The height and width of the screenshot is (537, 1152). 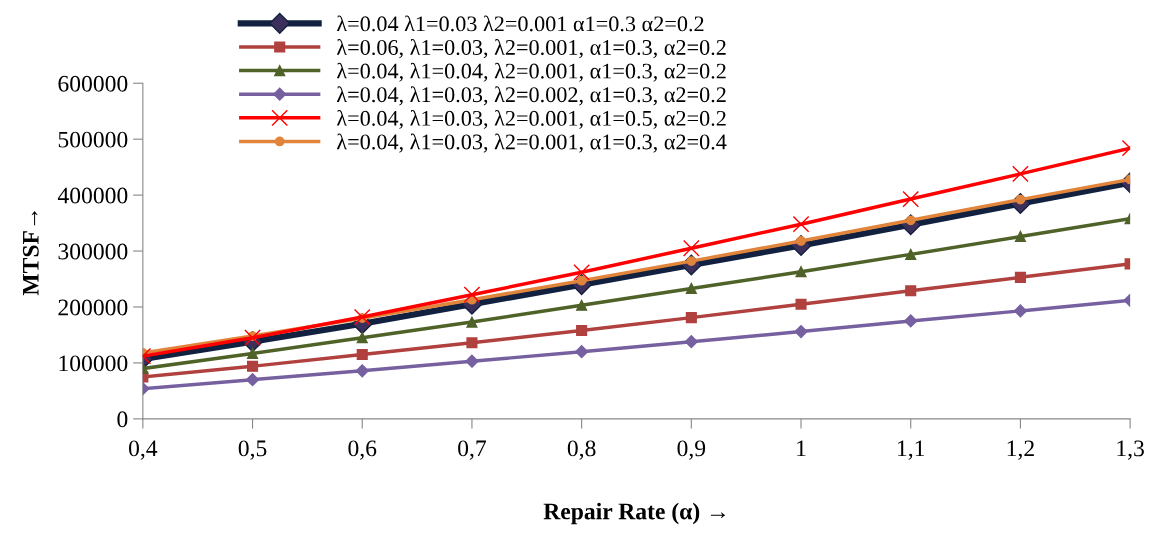 I want to click on legend-label: λ=0.04, λ1=0.03, λ2=0.001, α1=0.5, α2=0.2, so click(x=531, y=119).